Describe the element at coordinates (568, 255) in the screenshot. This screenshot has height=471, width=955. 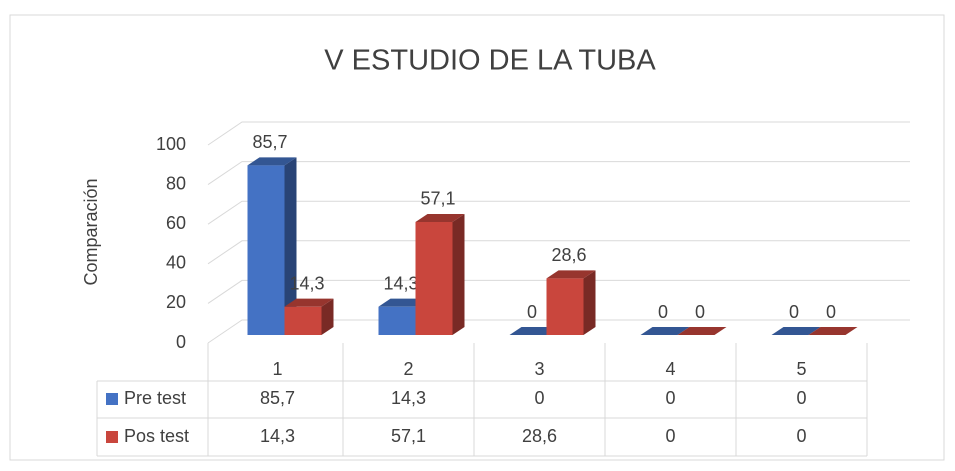
I see `data-label: 28,6` at that location.